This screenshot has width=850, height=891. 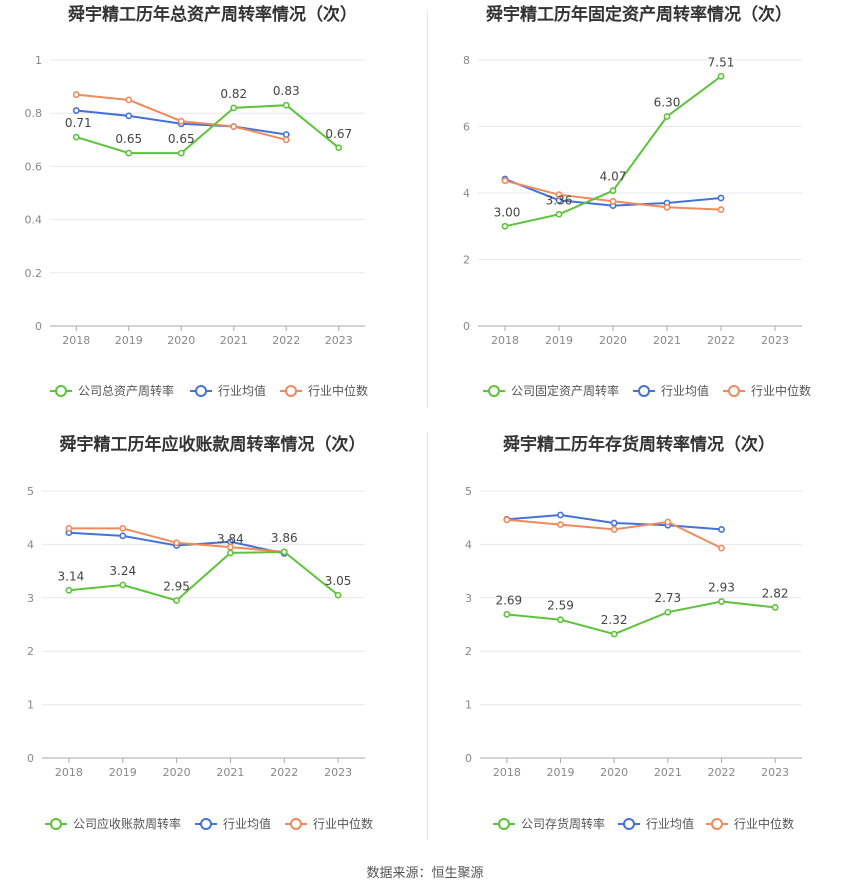 I want to click on data-label: 3.86, so click(x=284, y=538).